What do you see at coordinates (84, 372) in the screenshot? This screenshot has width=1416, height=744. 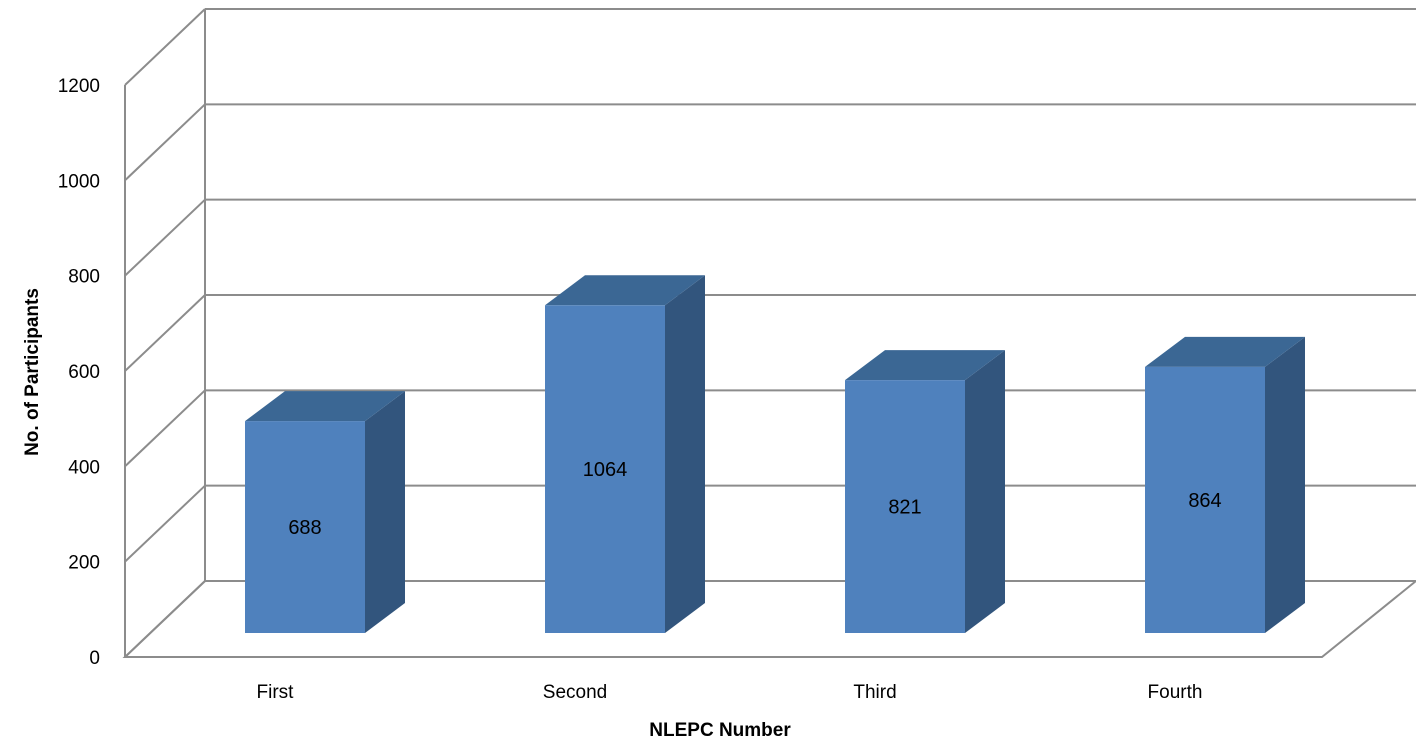 I see `y-tick-label: 600` at bounding box center [84, 372].